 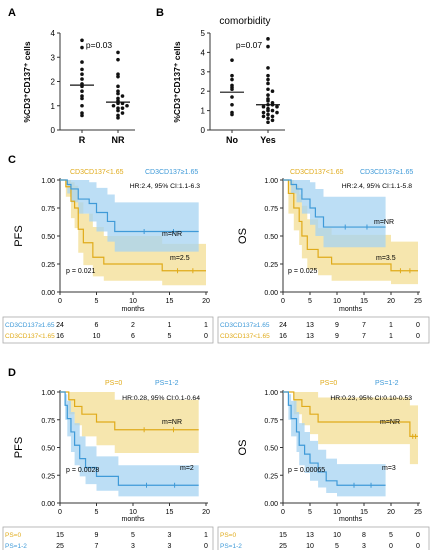 What do you see at coordinates (12, 13) in the screenshot?
I see `panel-label-a: A` at bounding box center [12, 13].